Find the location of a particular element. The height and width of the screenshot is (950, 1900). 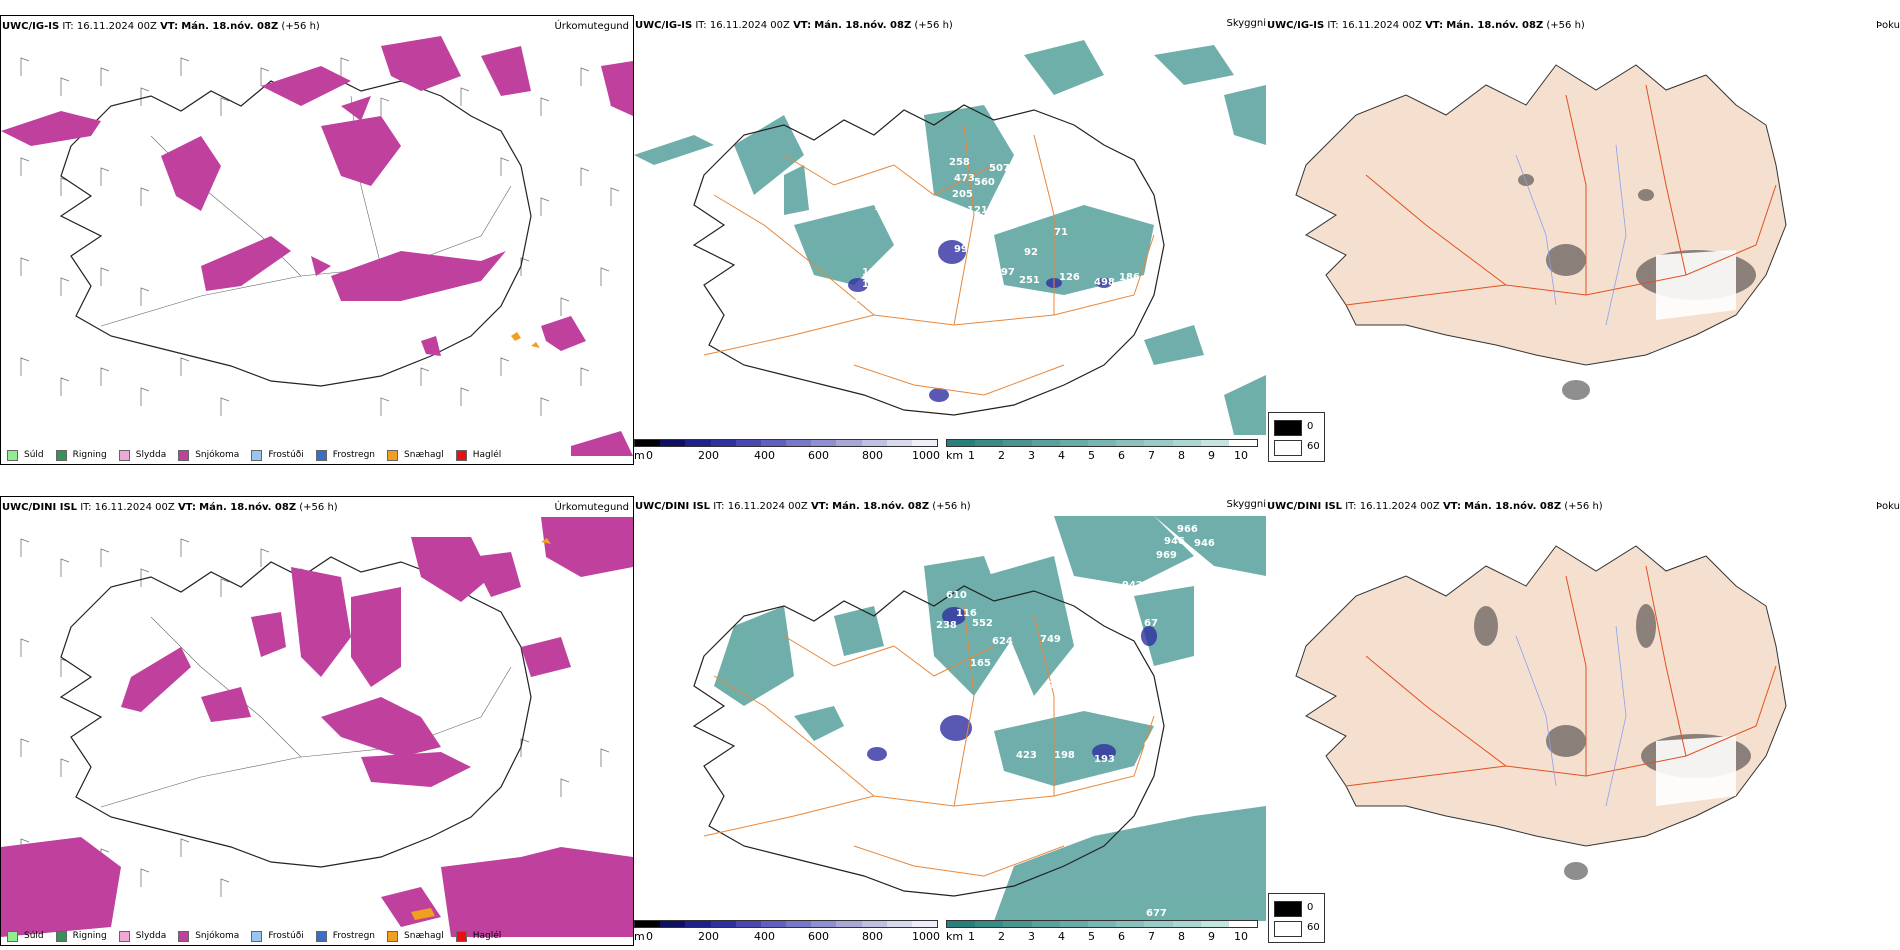

fog-map is located at coordinates (1541, 232).